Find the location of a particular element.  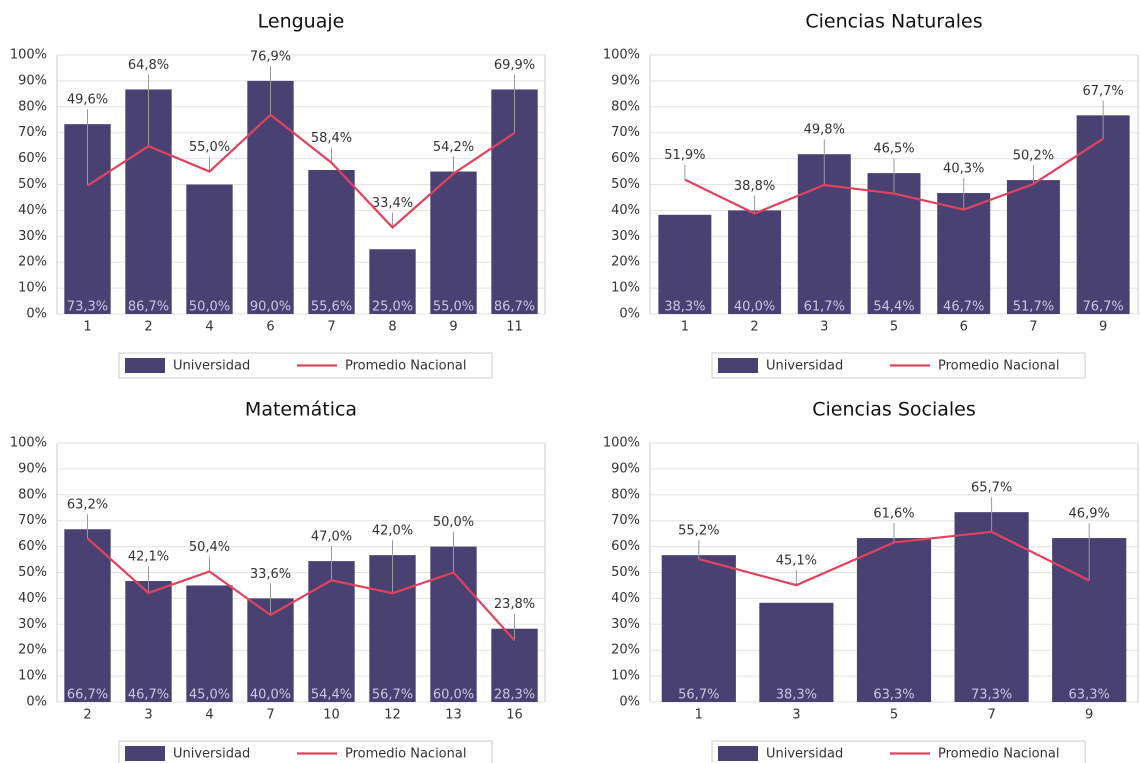

bar-value-label: 55,6% is located at coordinates (331, 307).